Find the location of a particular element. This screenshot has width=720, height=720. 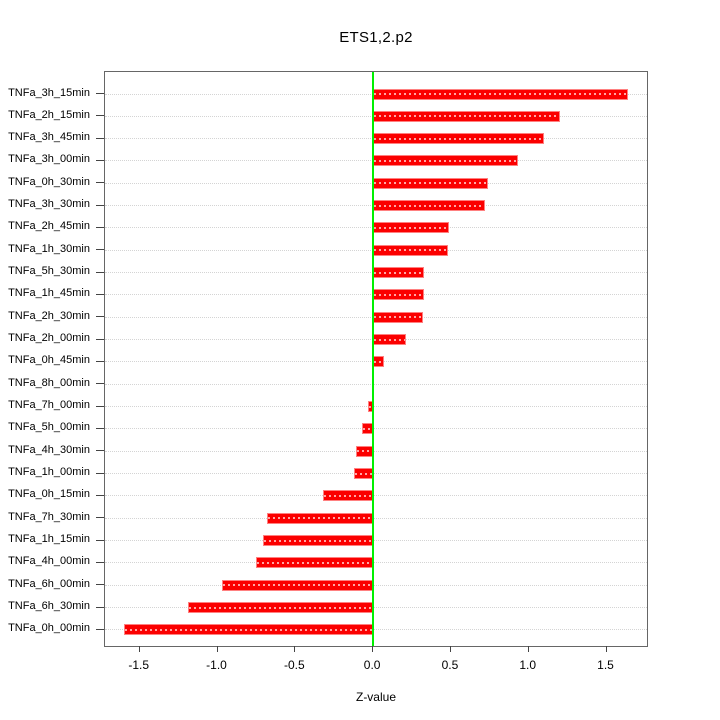

x-axis-tick-label: 1.0 is located at coordinates (528, 665).